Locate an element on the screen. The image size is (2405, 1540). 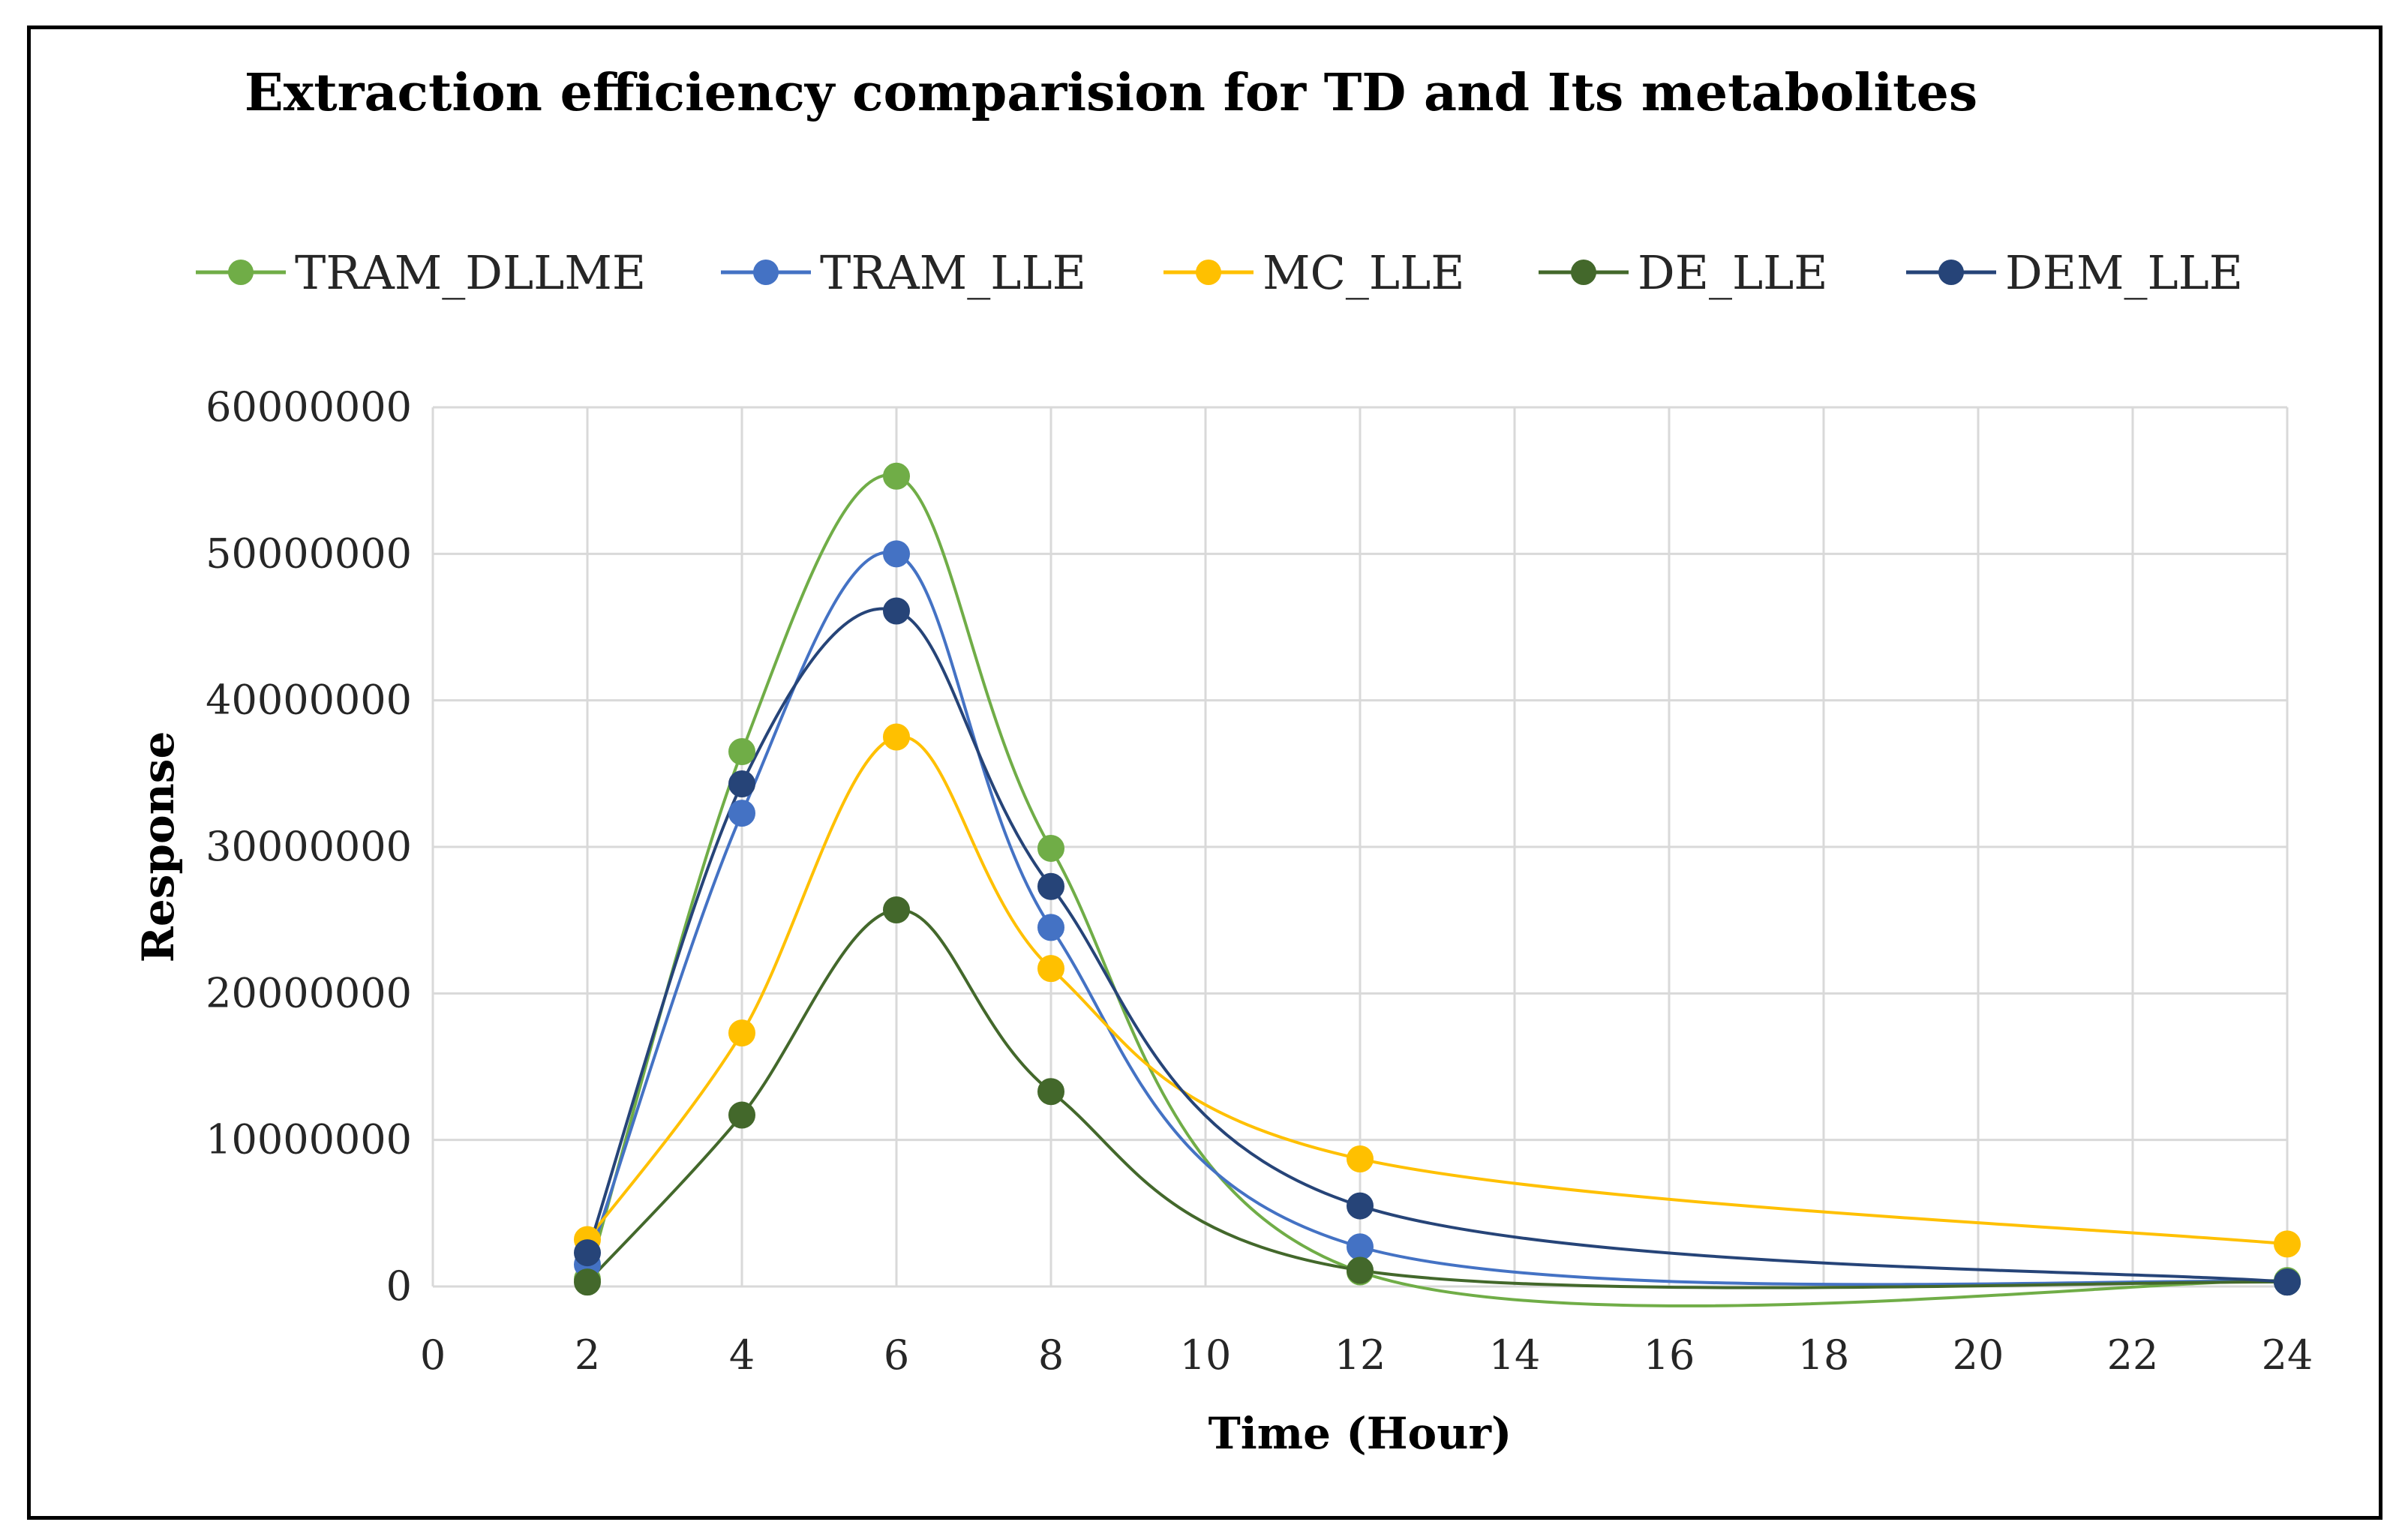
x-tick-label: 16 is located at coordinates (1669, 1355).